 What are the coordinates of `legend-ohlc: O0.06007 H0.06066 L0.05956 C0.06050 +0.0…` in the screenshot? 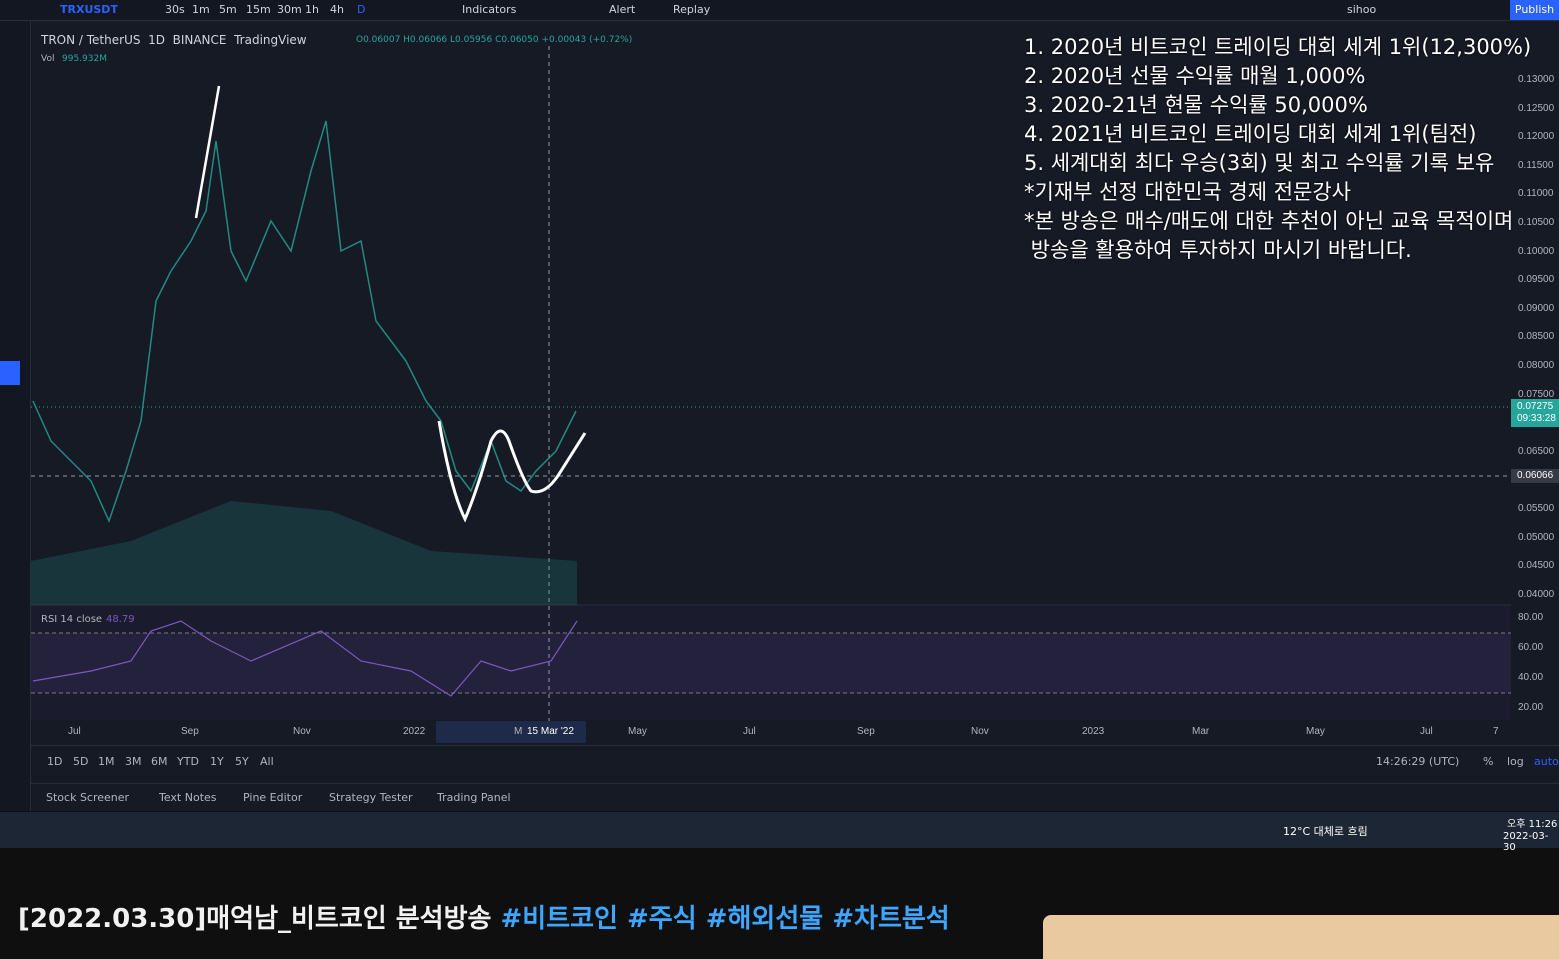 It's located at (494, 40).